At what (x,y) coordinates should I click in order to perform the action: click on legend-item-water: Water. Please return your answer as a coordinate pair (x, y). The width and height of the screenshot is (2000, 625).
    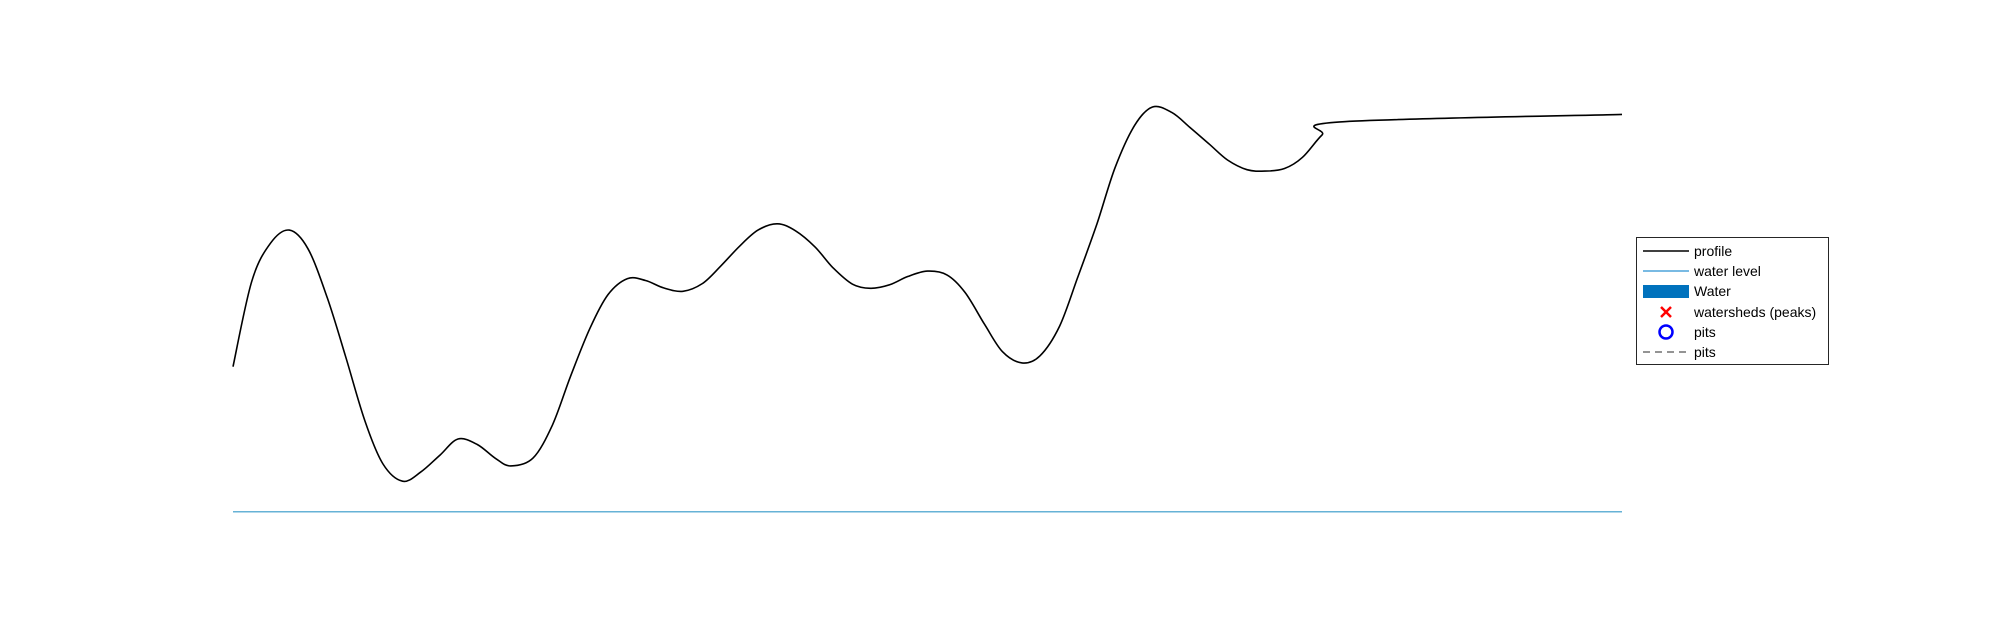
    Looking at the image, I should click on (1732, 291).